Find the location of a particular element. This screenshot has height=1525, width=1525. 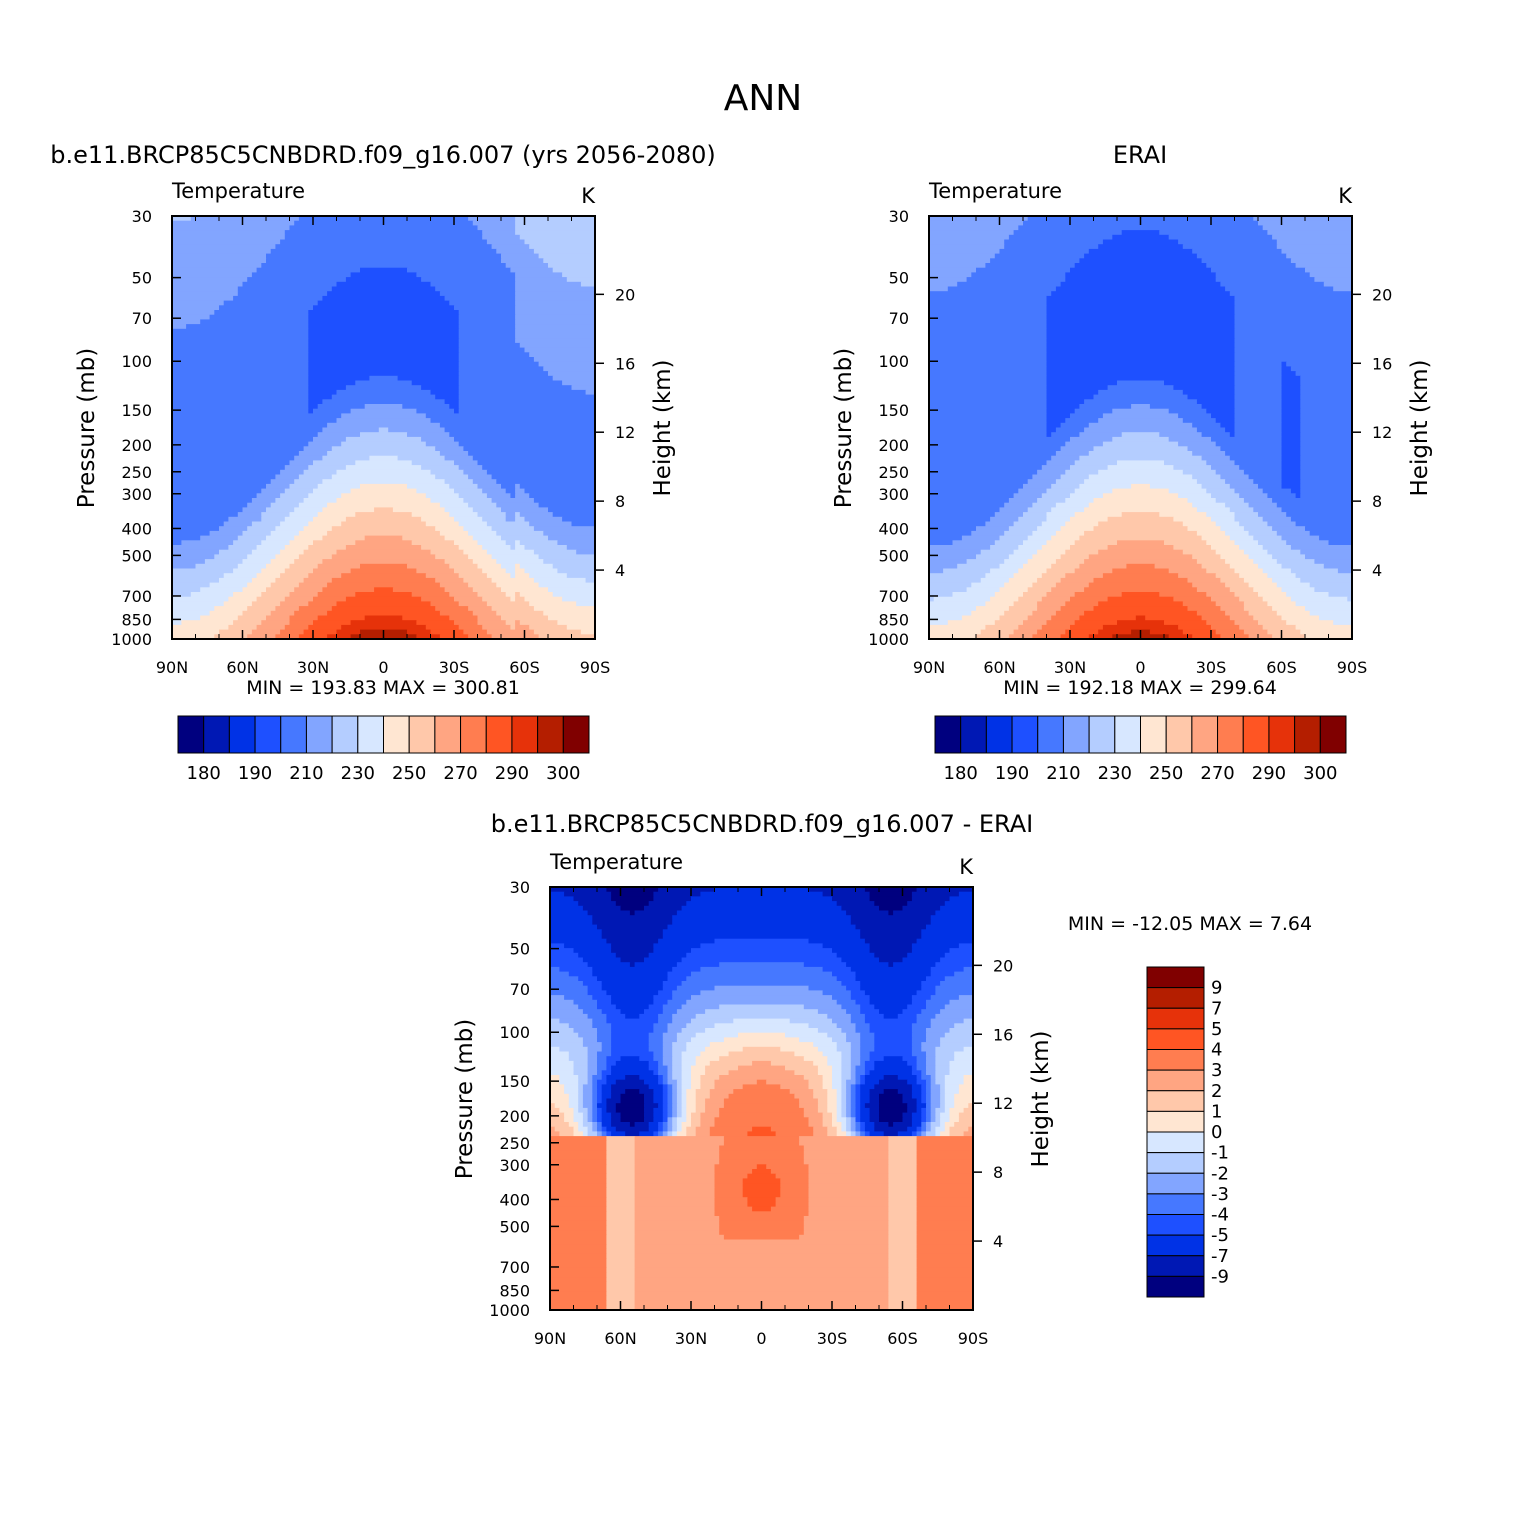

panel-erai-left-label: Temperature is located at coordinates (995, 191).